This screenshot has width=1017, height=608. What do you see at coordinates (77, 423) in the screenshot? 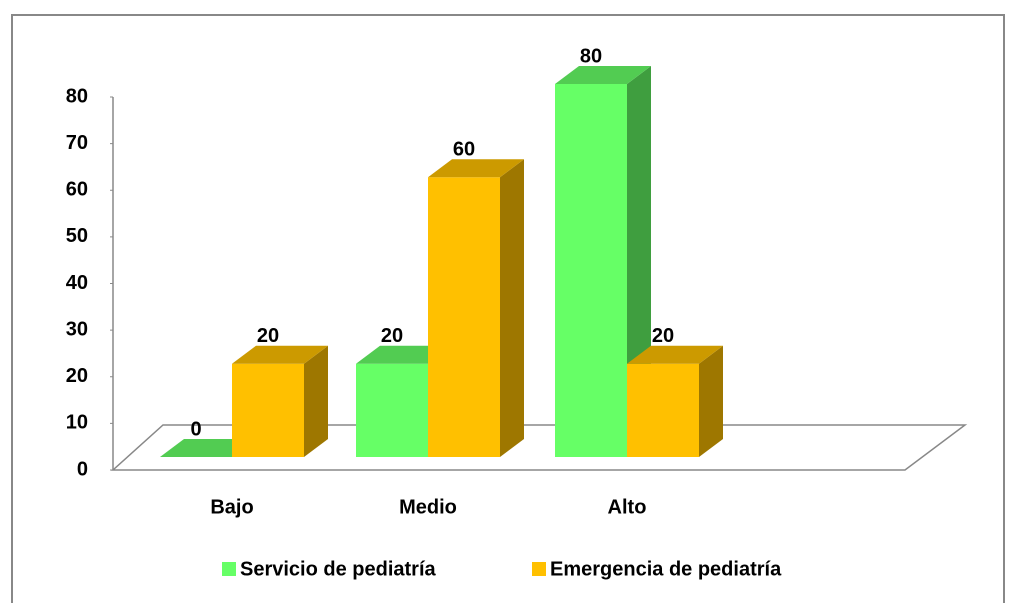
I see `y-tick-label: 10` at bounding box center [77, 423].